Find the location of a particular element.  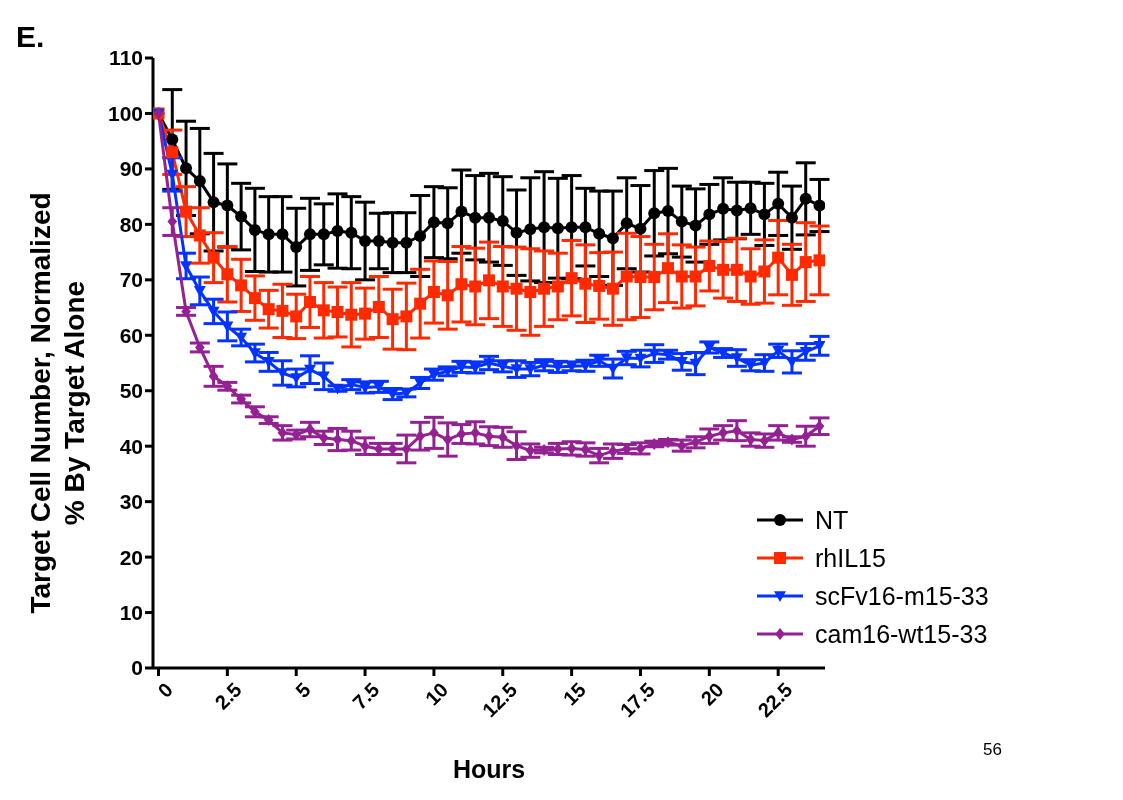

y-tick-label: 110 is located at coordinates (126, 58).